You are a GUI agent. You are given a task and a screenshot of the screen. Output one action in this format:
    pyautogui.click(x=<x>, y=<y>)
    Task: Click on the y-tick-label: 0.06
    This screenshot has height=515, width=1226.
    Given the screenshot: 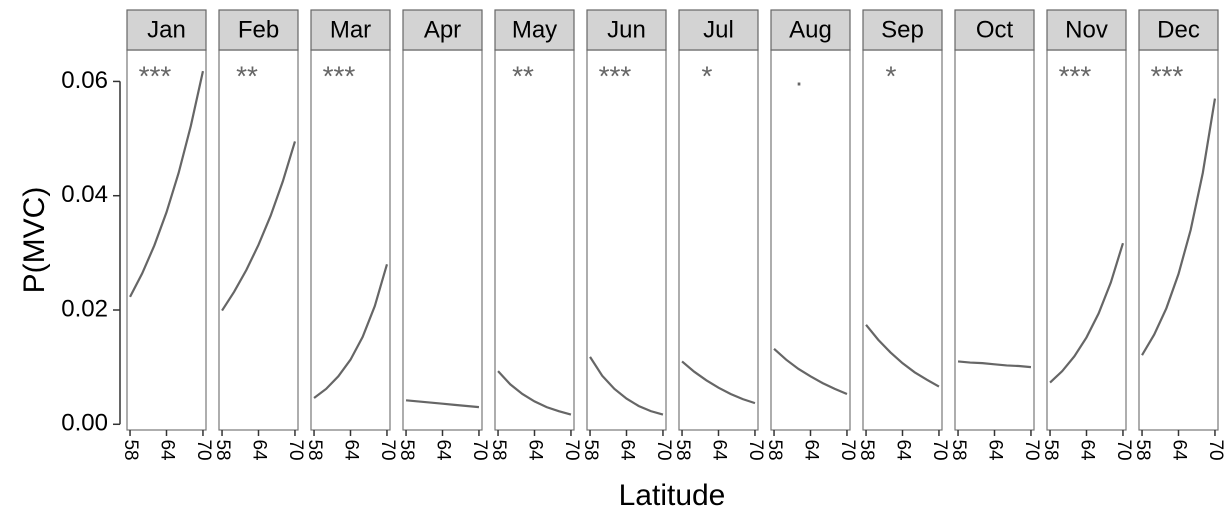 What is the action you would take?
    pyautogui.click(x=84, y=80)
    